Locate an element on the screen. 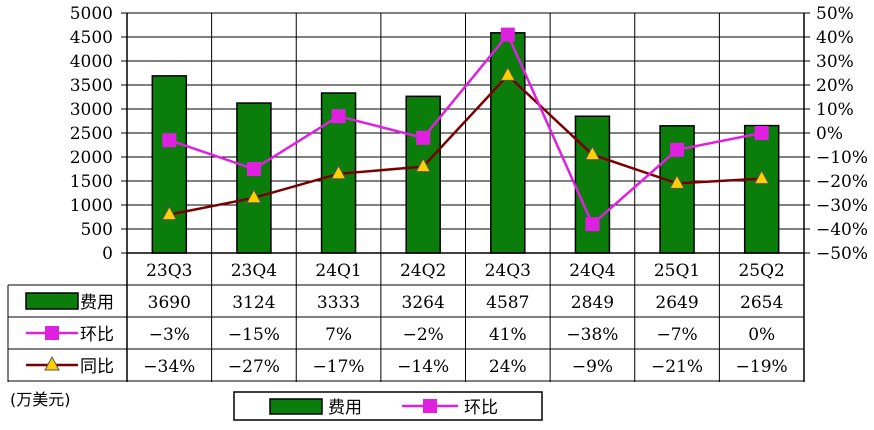 The width and height of the screenshot is (874, 430). y-left-tick-label: 3000 is located at coordinates (91, 110).